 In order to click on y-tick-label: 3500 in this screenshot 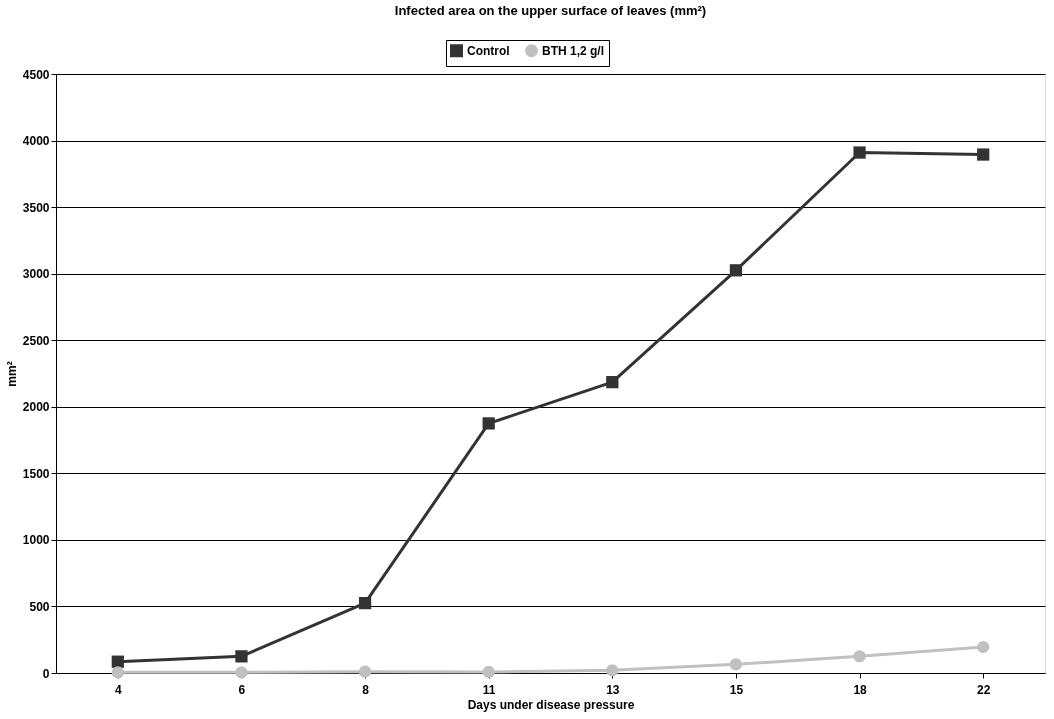, I will do `click(36, 207)`.